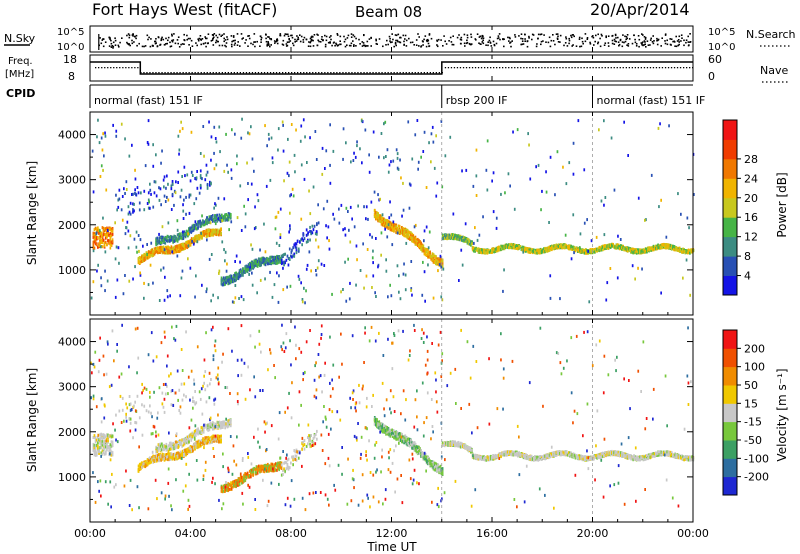 The width and height of the screenshot is (800, 554). What do you see at coordinates (477, 100) in the screenshot?
I see `cpid-segment-label: rbsp 200 IF` at bounding box center [477, 100].